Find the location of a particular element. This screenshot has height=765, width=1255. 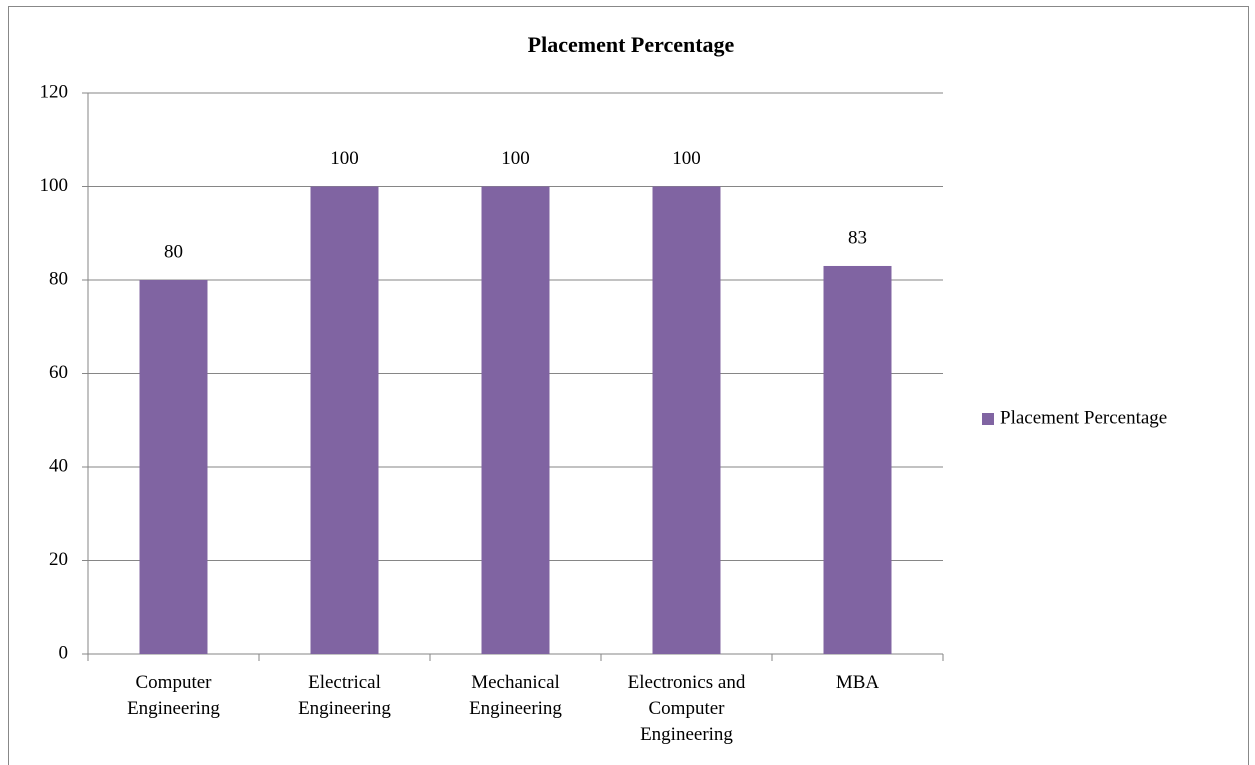

x-tick-label: Mechanical Engineering is located at coordinates (515, 695).